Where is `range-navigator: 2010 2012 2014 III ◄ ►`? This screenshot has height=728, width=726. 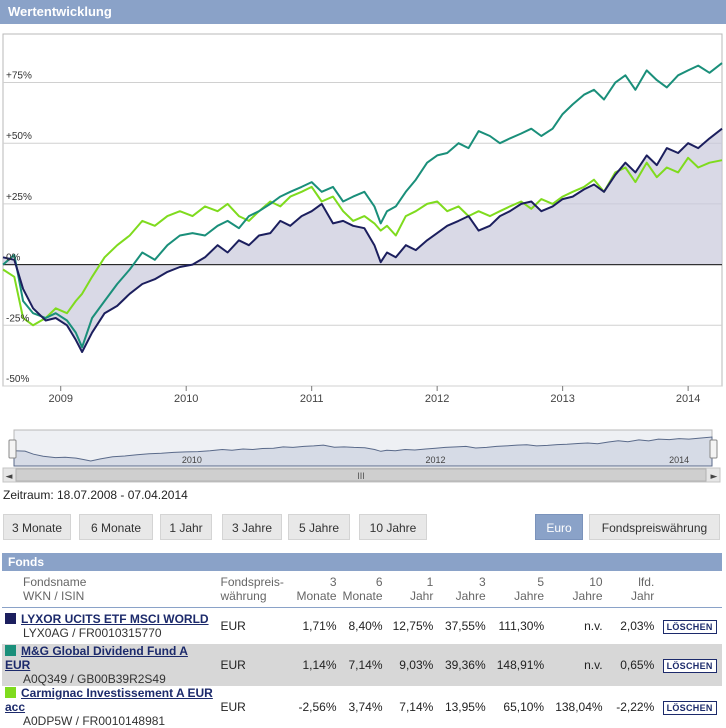 range-navigator: 2010 2012 2014 III ◄ ► is located at coordinates (363, 456).